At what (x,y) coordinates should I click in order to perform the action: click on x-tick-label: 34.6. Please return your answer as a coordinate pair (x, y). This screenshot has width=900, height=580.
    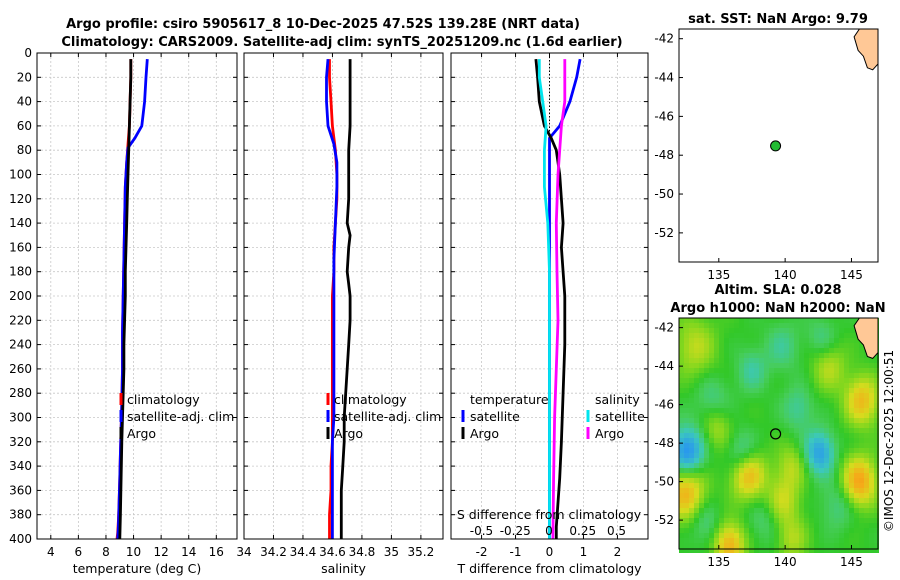
    Looking at the image, I should click on (332, 552).